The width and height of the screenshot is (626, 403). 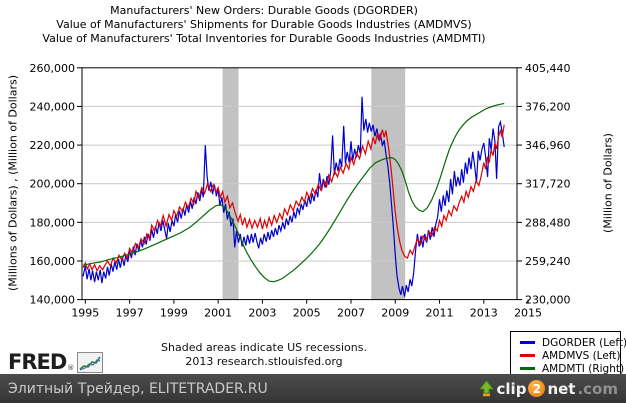 I want to click on upload-arrow-icon, so click(x=486, y=388).